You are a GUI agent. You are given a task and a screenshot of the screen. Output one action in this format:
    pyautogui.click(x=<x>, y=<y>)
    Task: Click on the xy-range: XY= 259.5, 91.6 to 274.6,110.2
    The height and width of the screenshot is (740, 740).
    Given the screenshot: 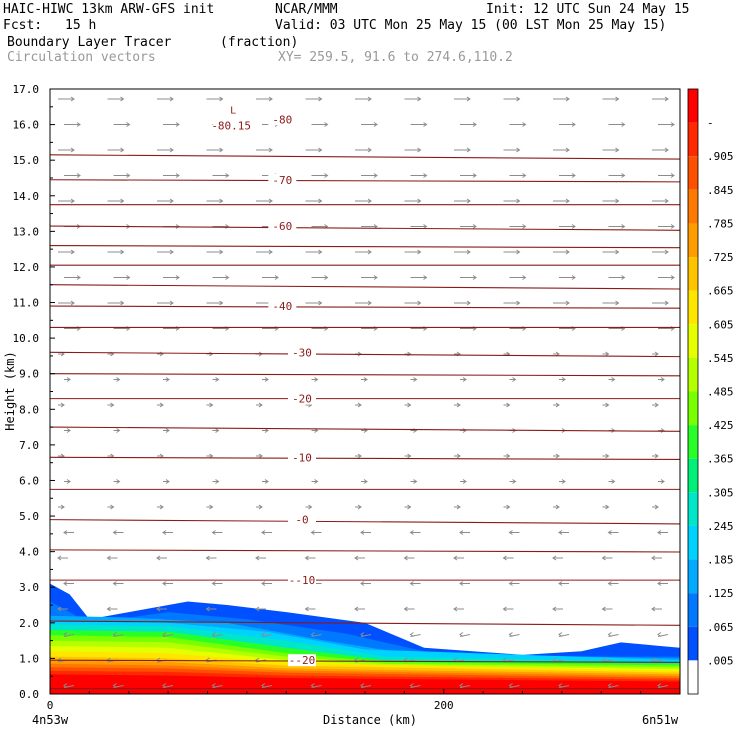 What is the action you would take?
    pyautogui.click(x=395, y=57)
    